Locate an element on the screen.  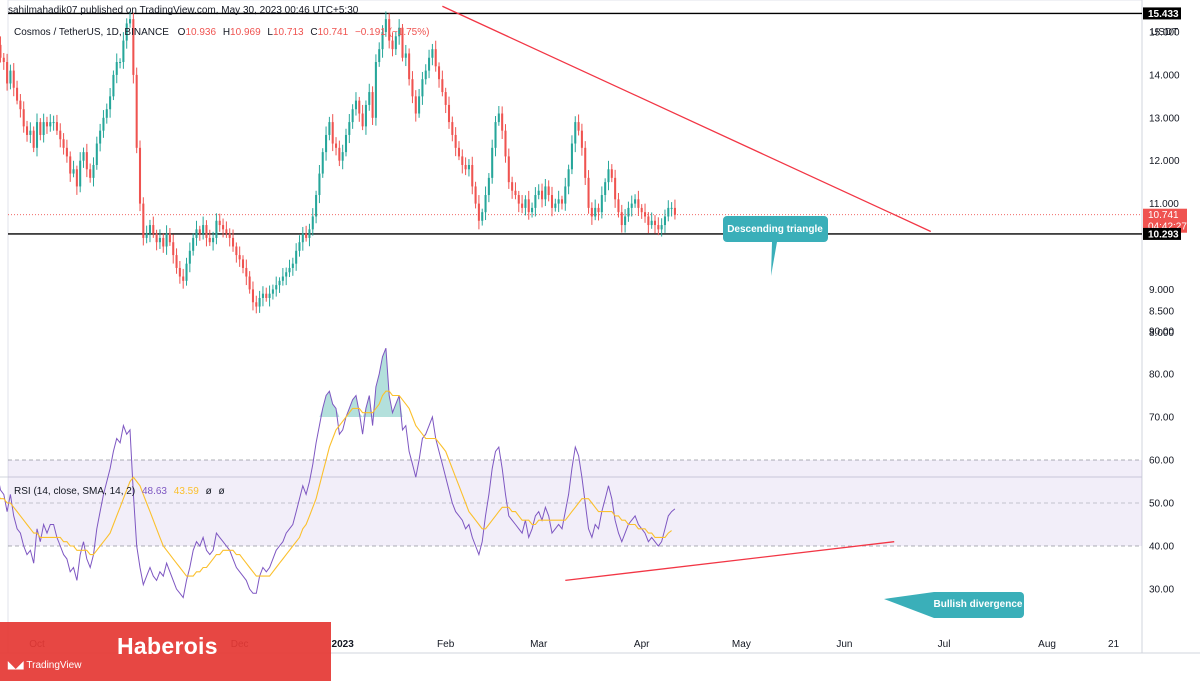
close-label: C is located at coordinates (314, 32).